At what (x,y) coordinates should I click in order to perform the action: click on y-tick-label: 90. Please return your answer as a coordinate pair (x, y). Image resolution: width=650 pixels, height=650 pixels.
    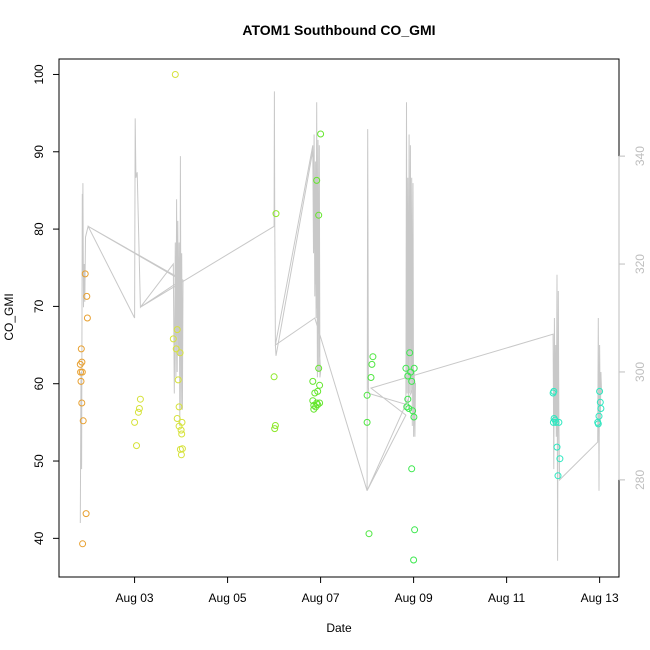
    Looking at the image, I should click on (39, 152).